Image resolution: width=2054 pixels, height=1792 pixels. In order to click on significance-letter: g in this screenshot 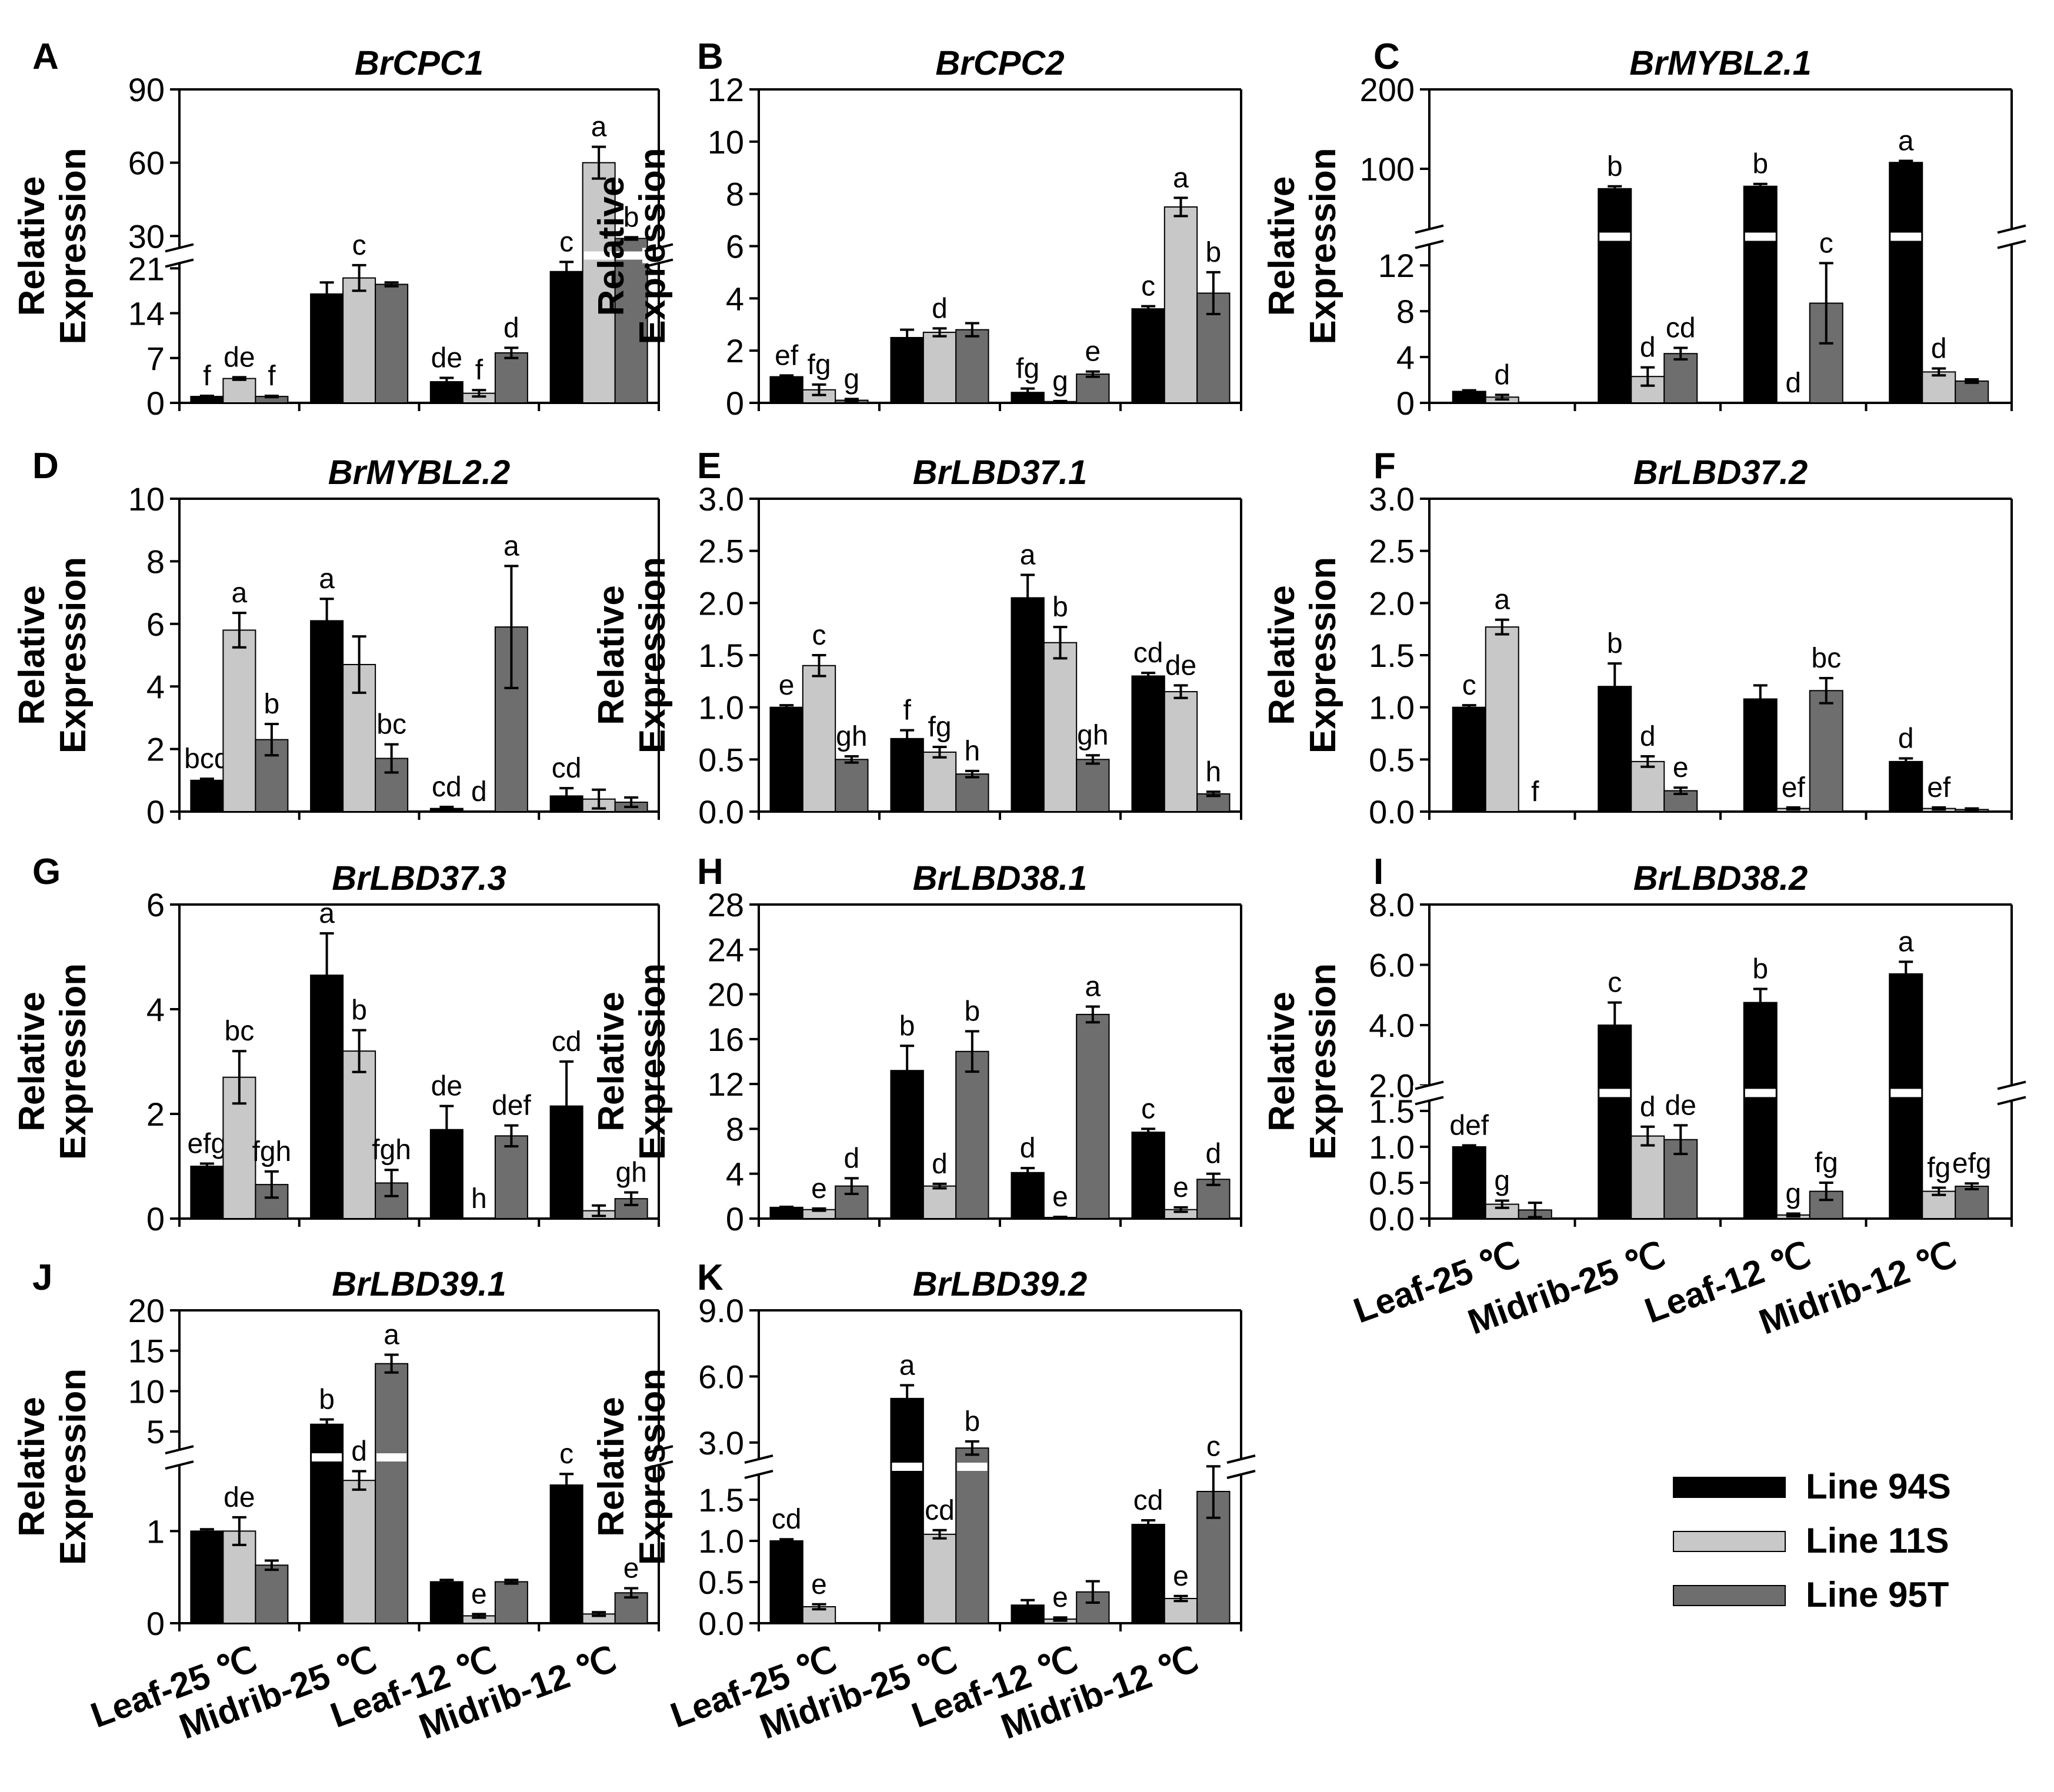, I will do `click(1502, 1180)`.